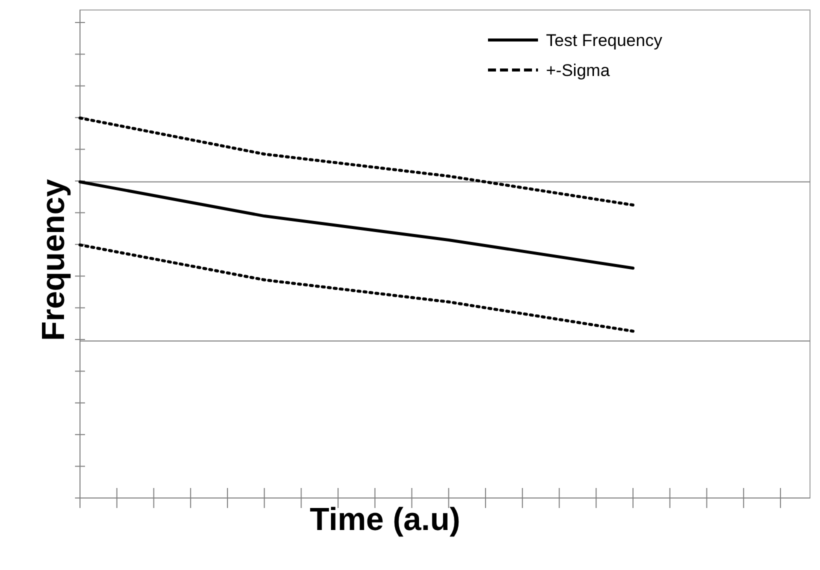 The width and height of the screenshot is (820, 570). What do you see at coordinates (385, 519) in the screenshot?
I see `x-axis-title: Time (a.u)` at bounding box center [385, 519].